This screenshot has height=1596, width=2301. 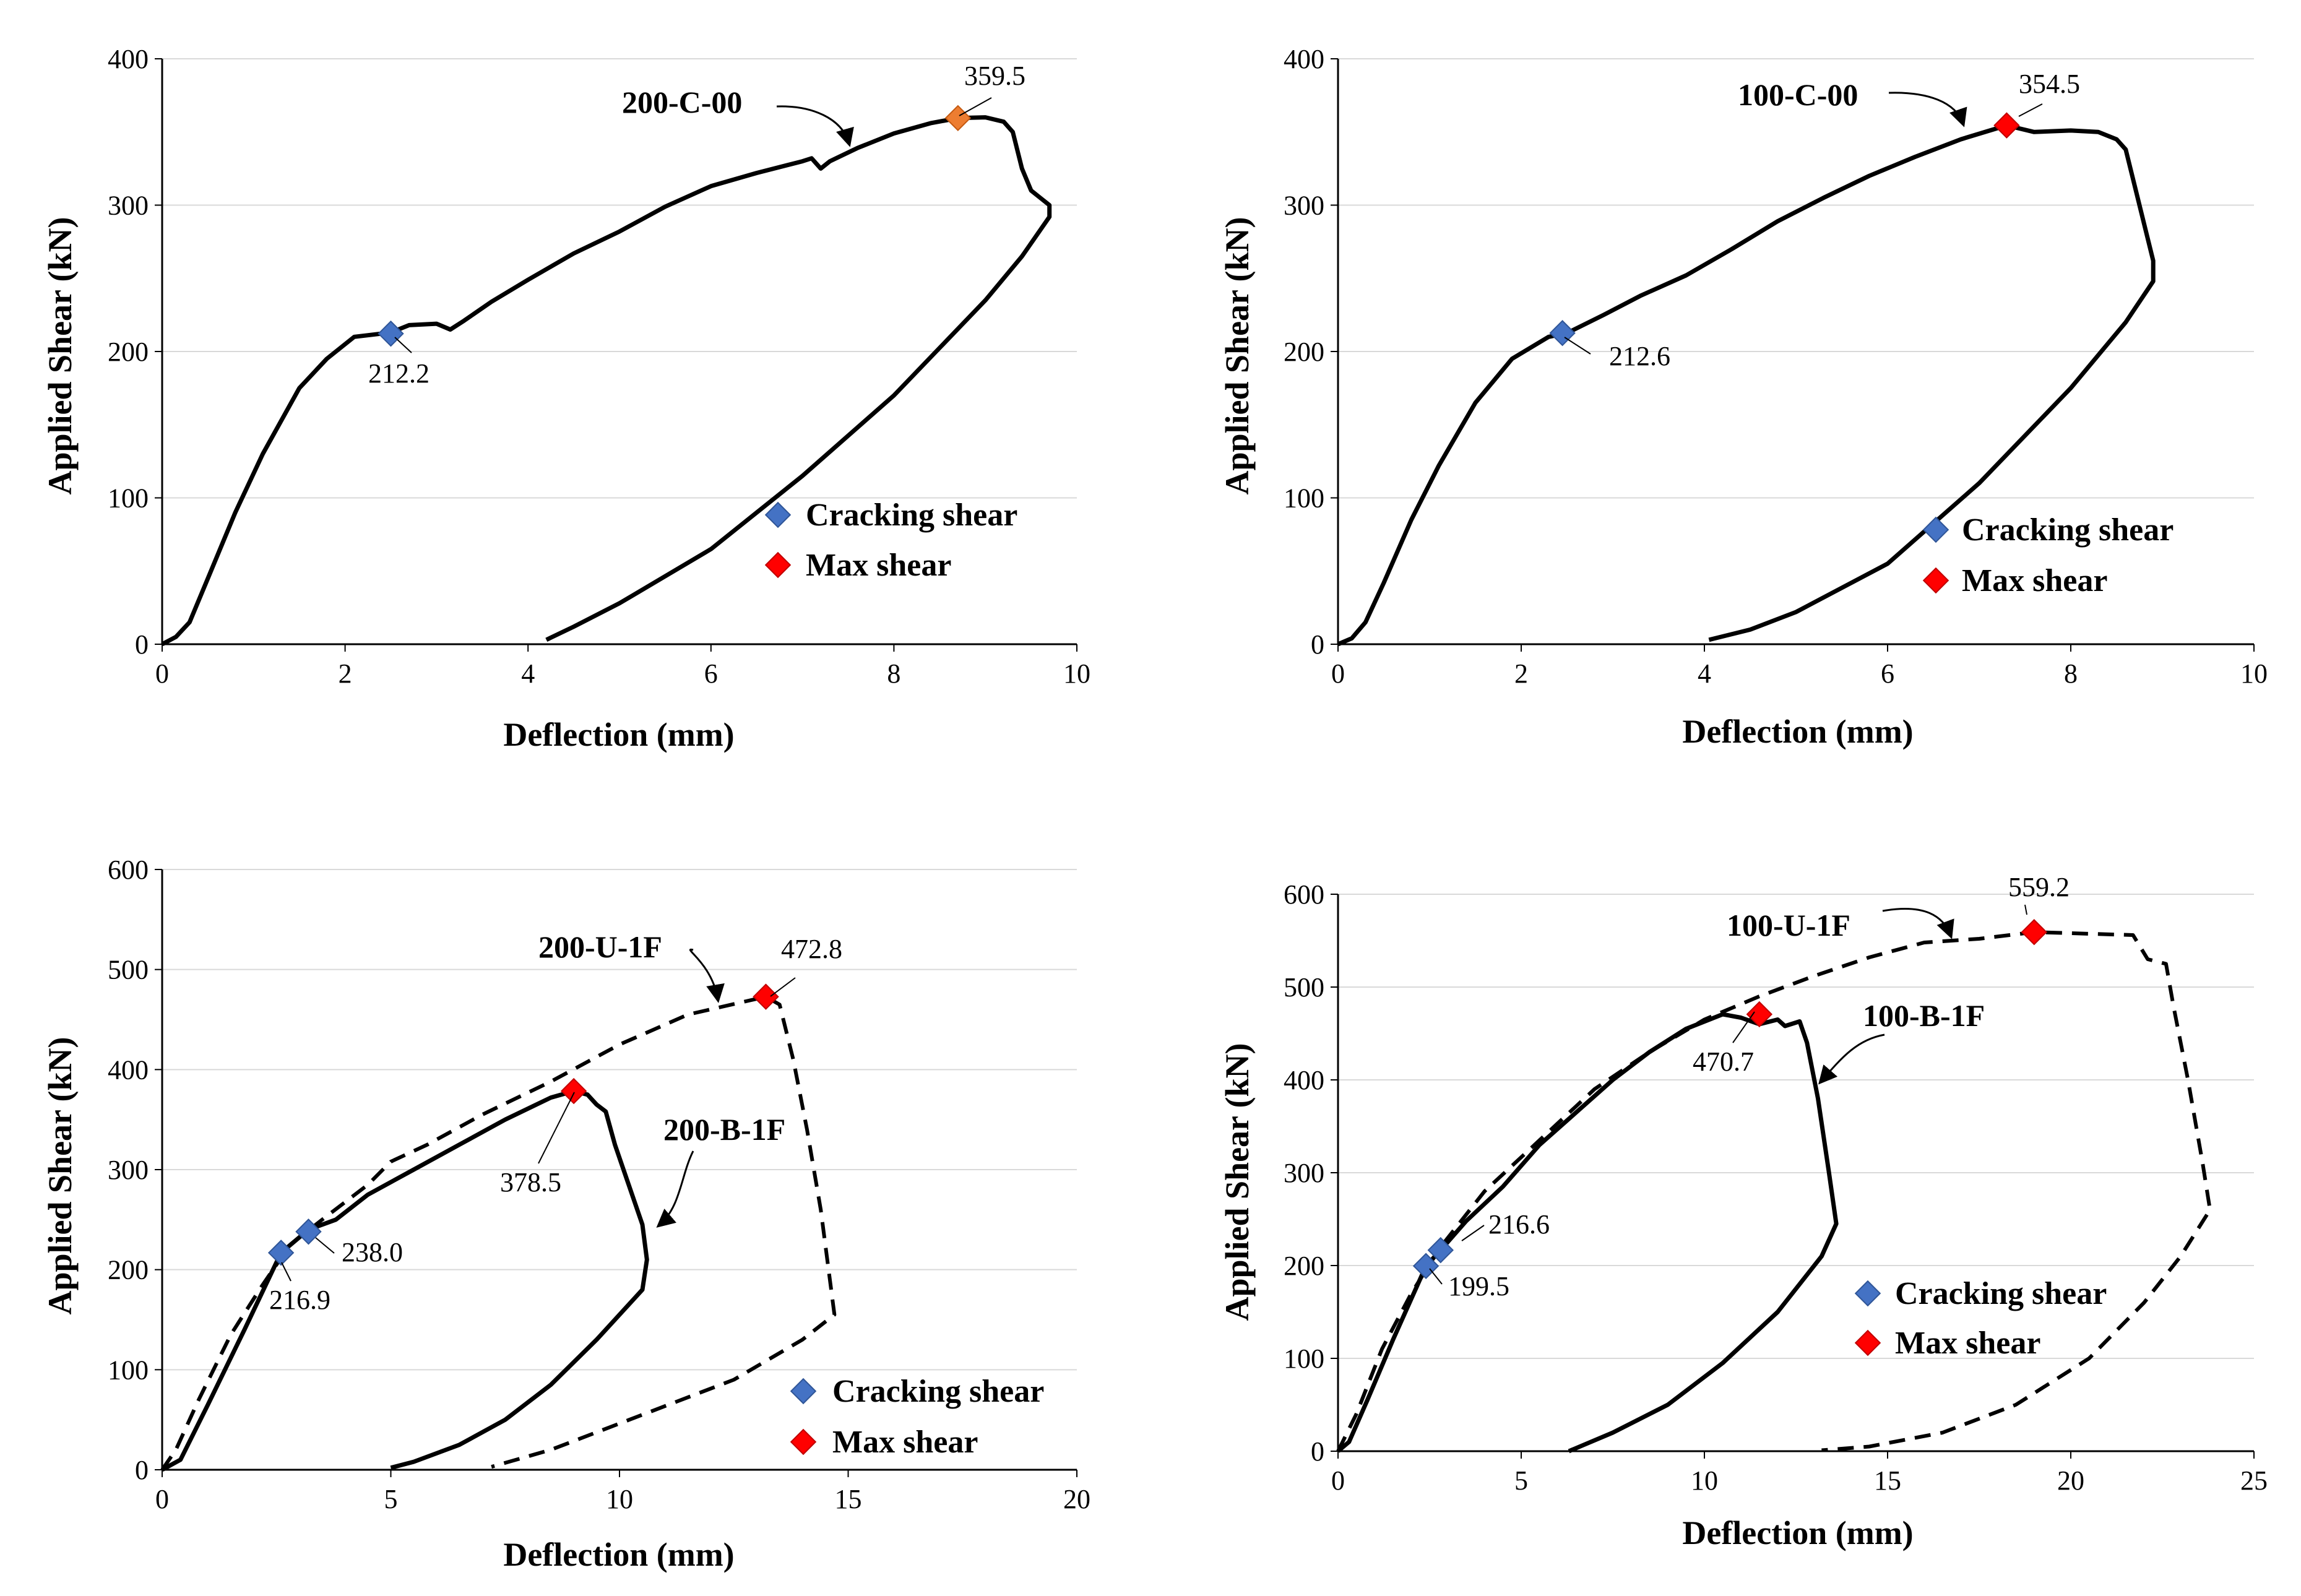 I want to click on chart-c-legend-cracking-swatch, so click(x=803, y=1391).